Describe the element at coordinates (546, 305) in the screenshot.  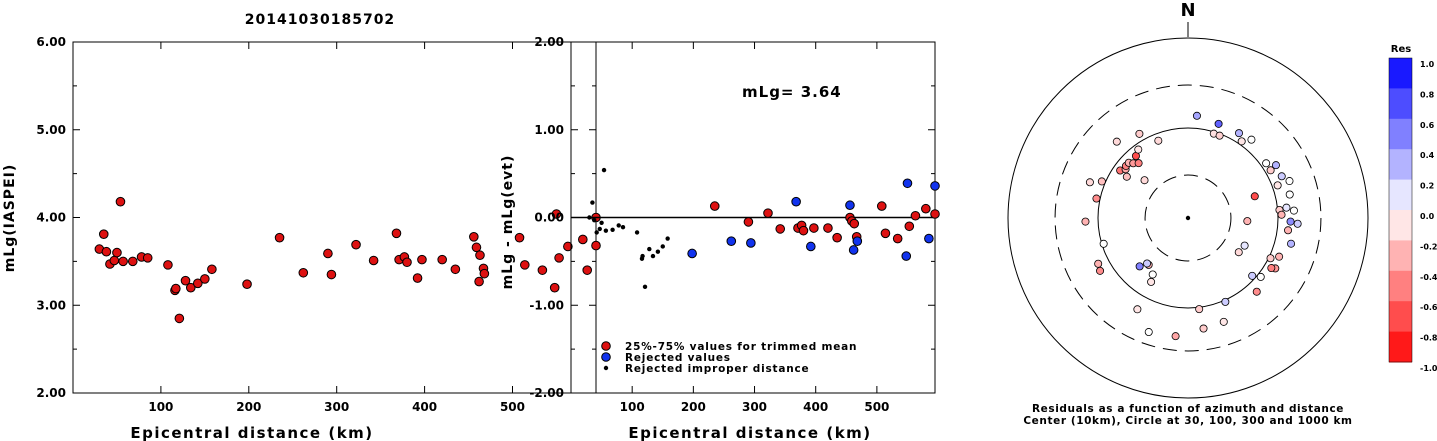
I see `middle-y-tick-label: -1.00` at that location.